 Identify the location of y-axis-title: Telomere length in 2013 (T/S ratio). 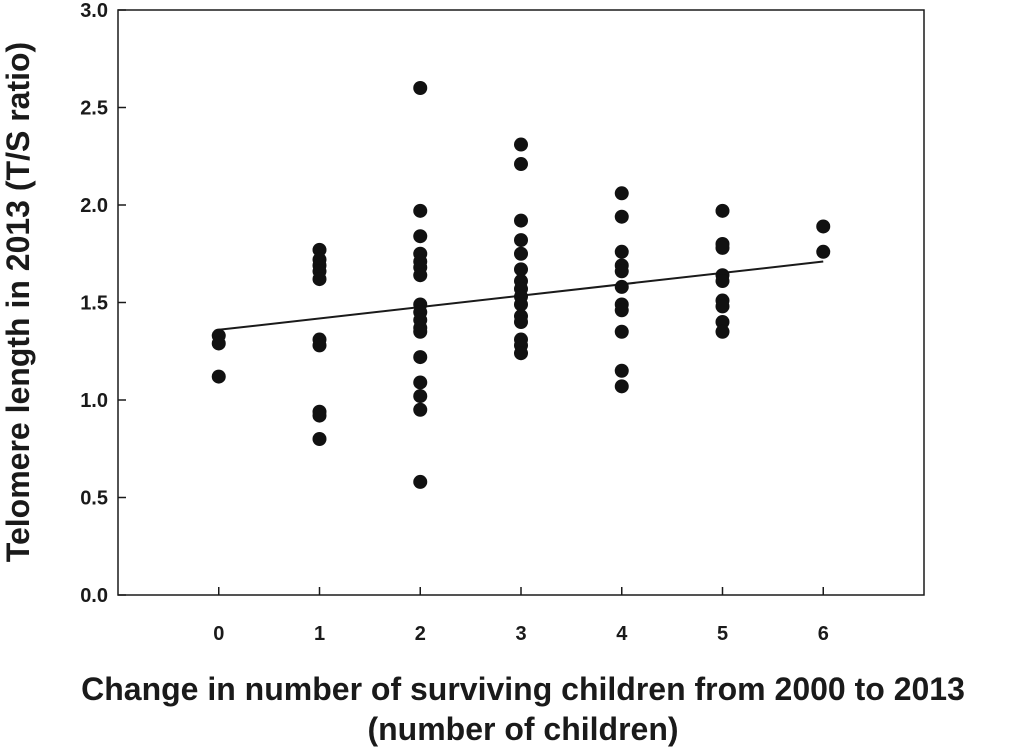
(18, 302).